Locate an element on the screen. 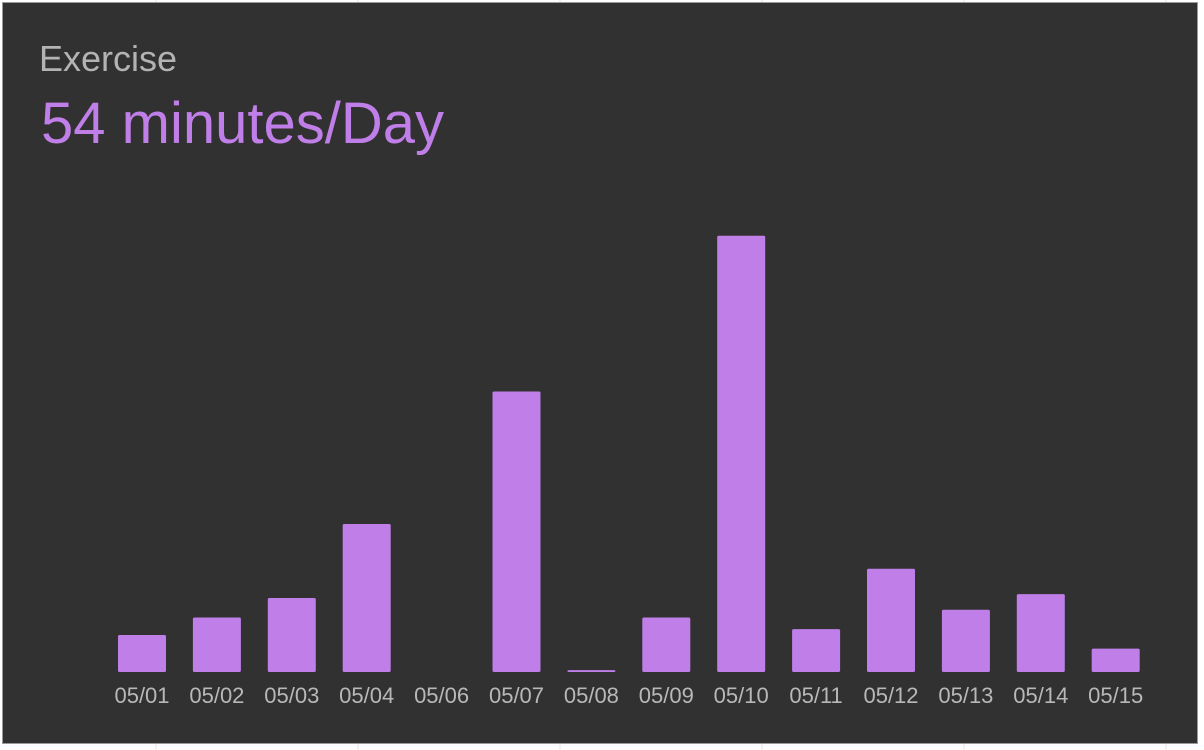 The width and height of the screenshot is (1204, 750). x-tick-label: 05/02 is located at coordinates (216, 695).